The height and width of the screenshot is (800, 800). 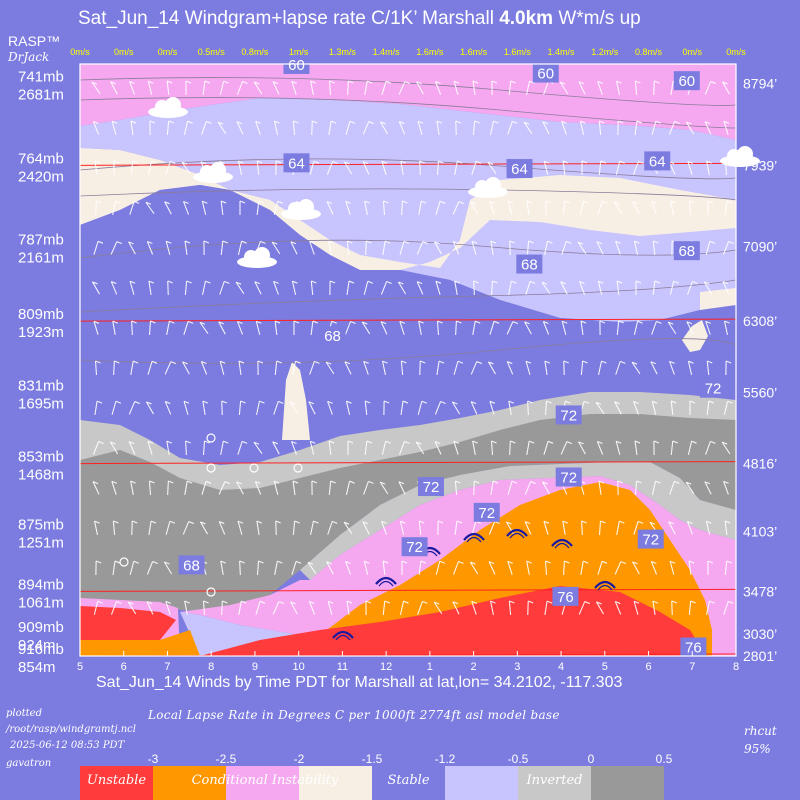 I want to click on height-ft-label: 2801’, so click(x=760, y=656).